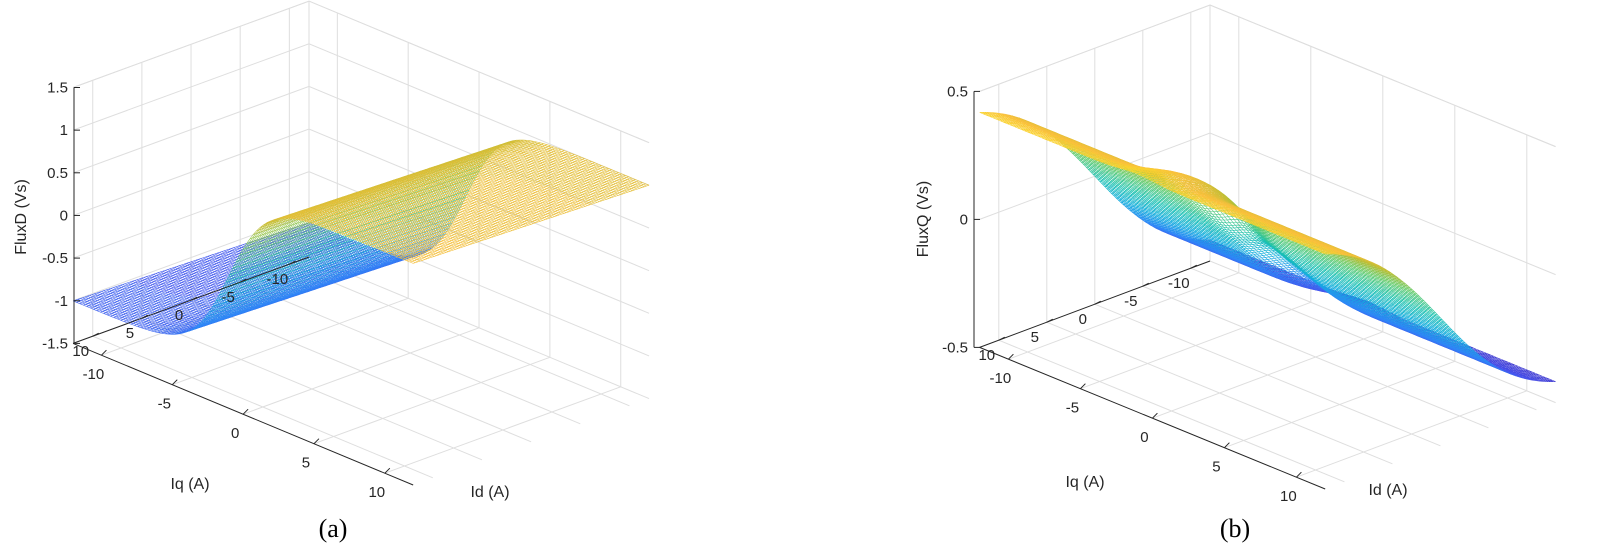 The image size is (1600, 556). I want to click on panel-caption: (b), so click(1235, 528).